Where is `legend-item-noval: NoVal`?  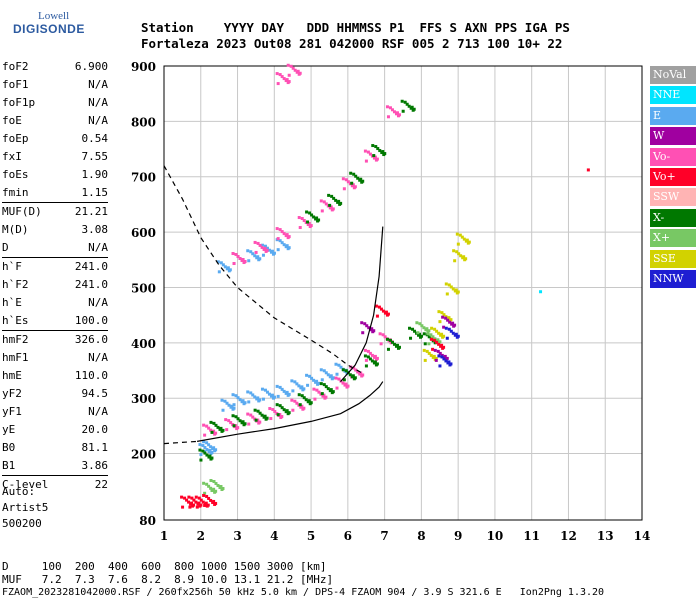 legend-item-noval: NoVal is located at coordinates (673, 75).